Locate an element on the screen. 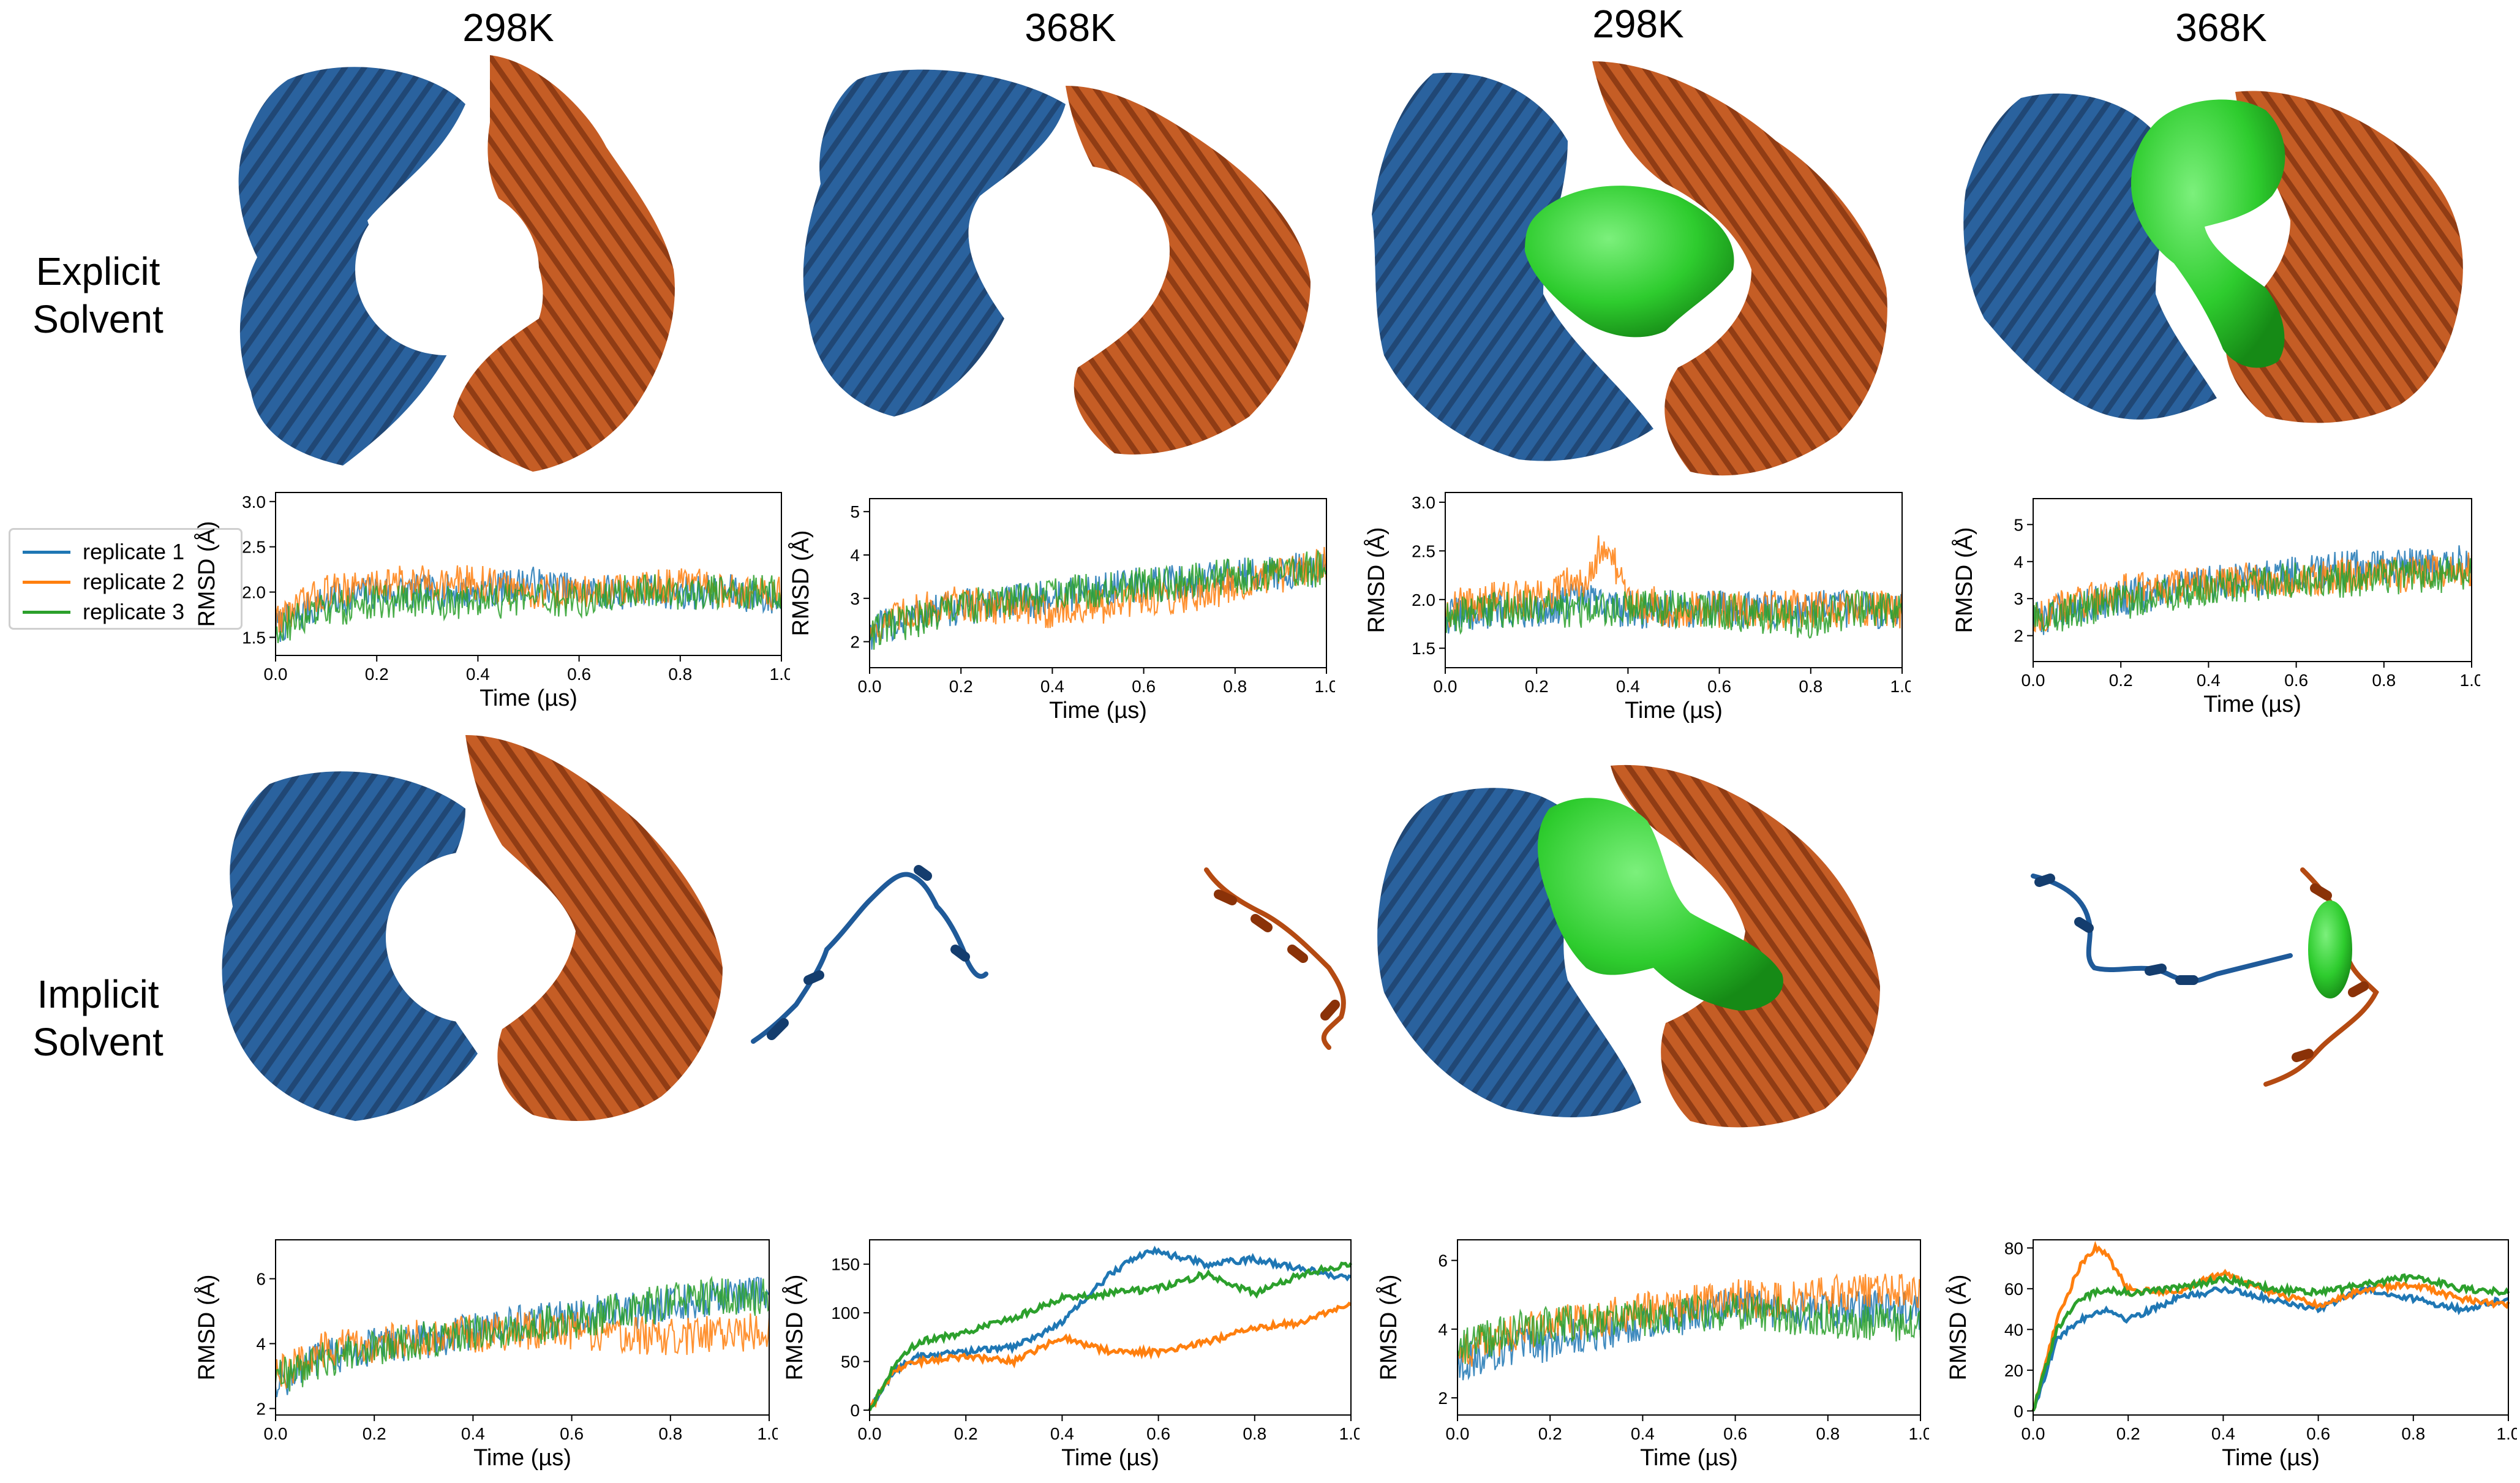  y-tick-label: 6 is located at coordinates (1443, 1260).